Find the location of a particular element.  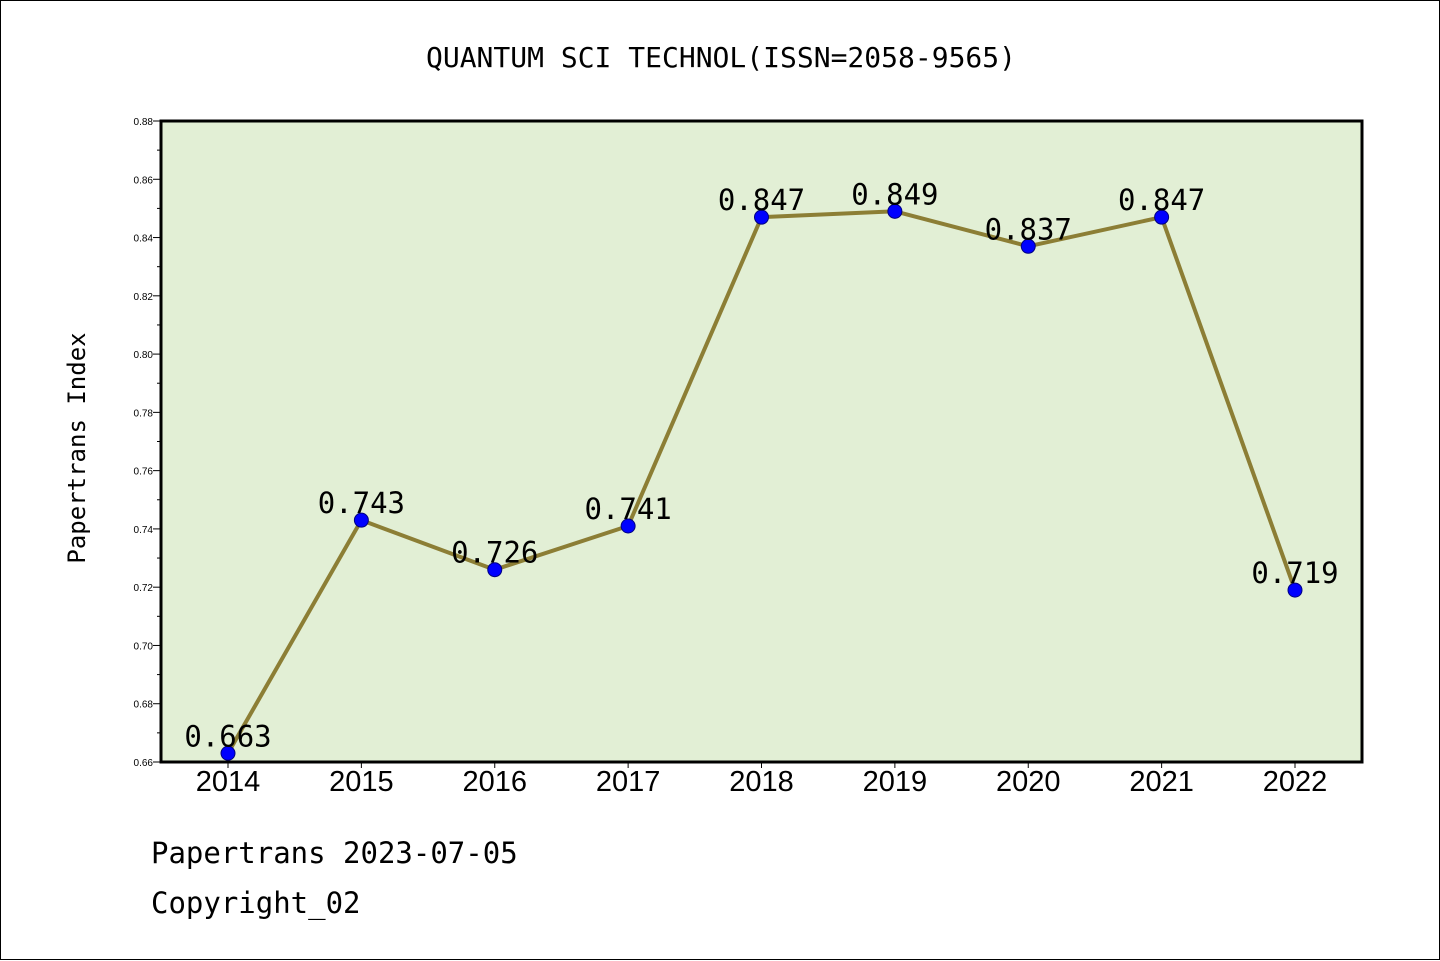

y-tick-label: 0.86 is located at coordinates (144, 180).